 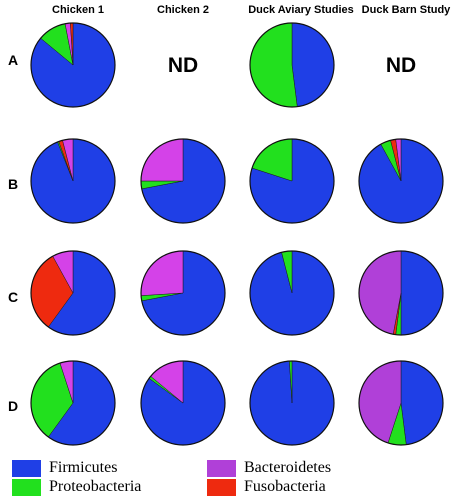 I want to click on pie-a-duck-aviary-studies-svg, so click(x=292, y=65).